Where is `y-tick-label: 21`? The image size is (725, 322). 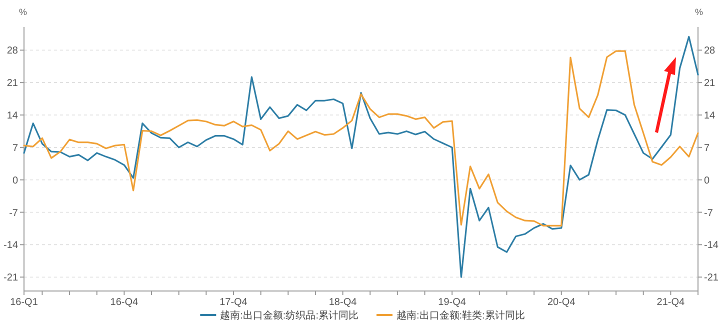 y-tick-label: 21 is located at coordinates (12, 84).